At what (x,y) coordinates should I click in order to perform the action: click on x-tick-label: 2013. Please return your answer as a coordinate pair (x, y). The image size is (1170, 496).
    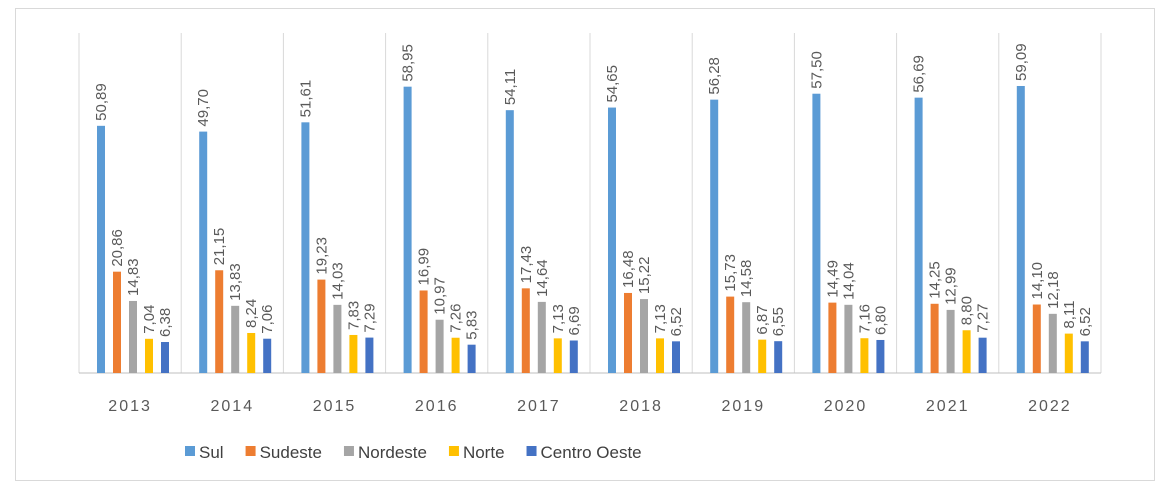
    Looking at the image, I should click on (130, 406).